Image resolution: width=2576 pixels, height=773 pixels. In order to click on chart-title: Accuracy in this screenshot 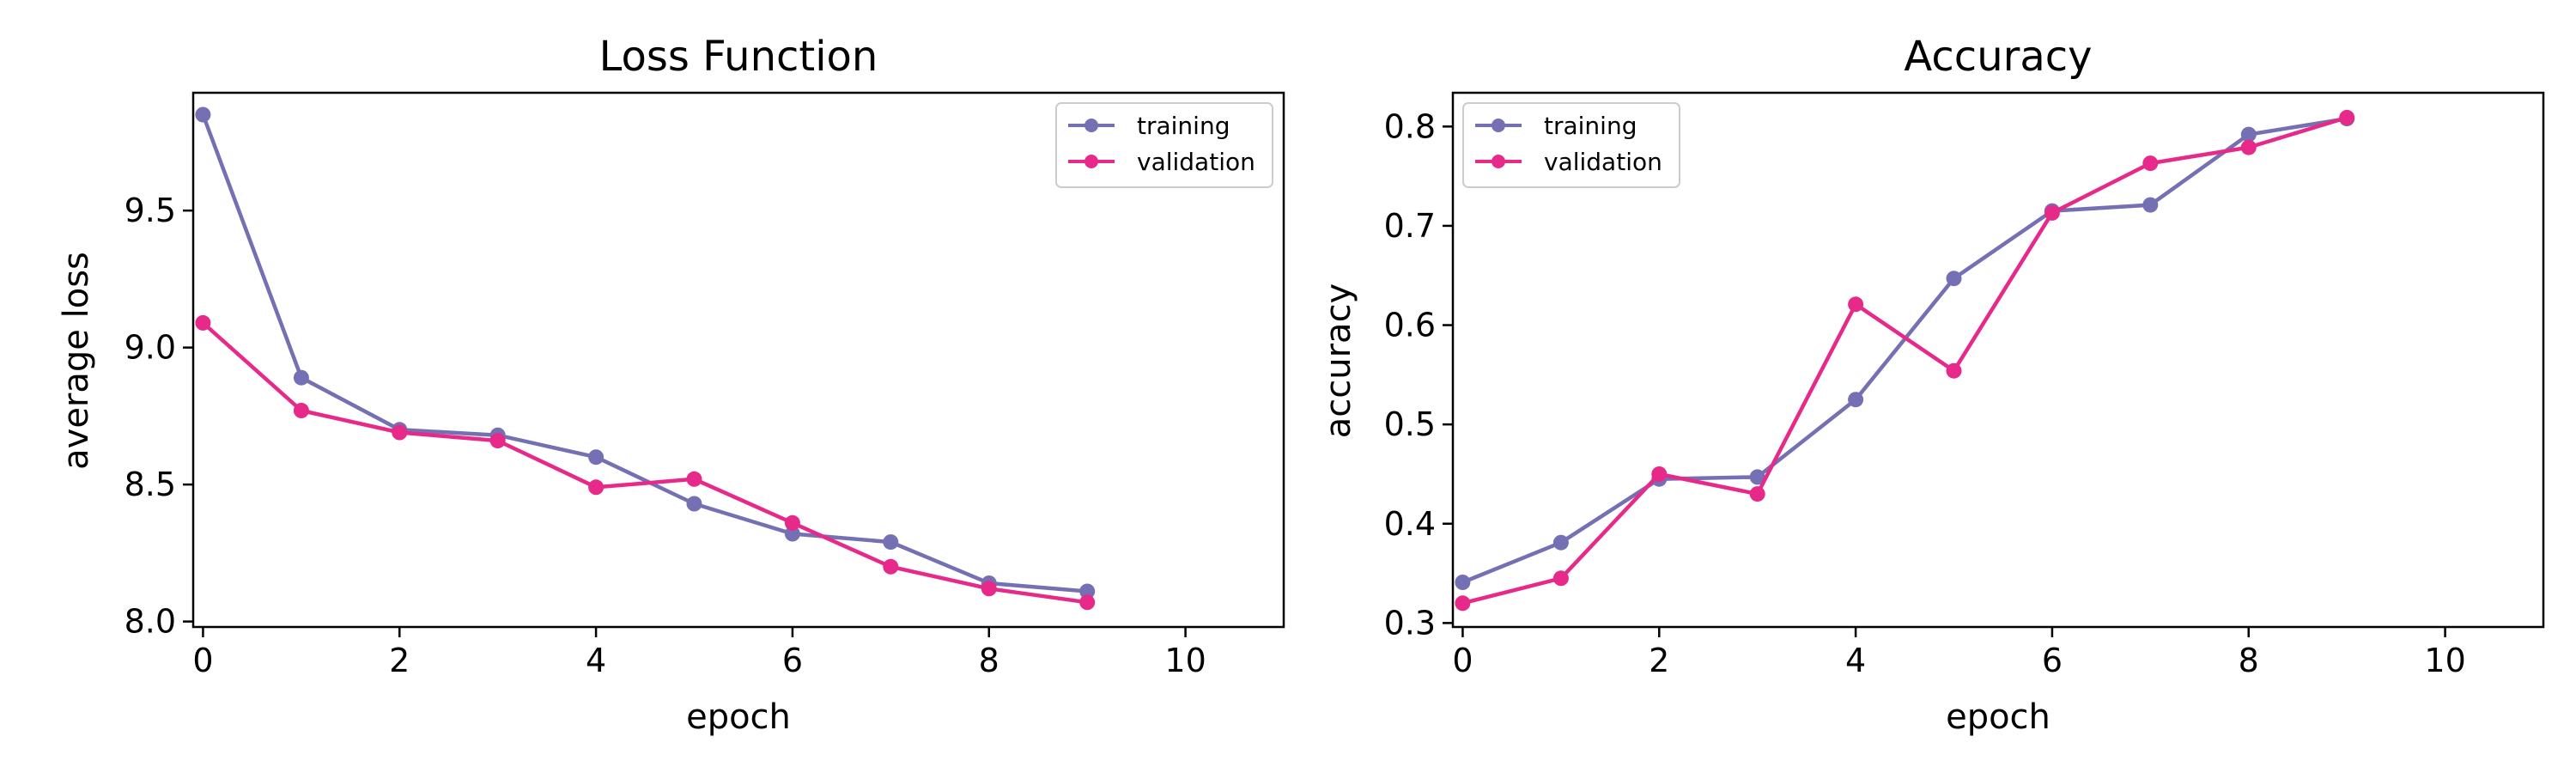, I will do `click(1998, 57)`.